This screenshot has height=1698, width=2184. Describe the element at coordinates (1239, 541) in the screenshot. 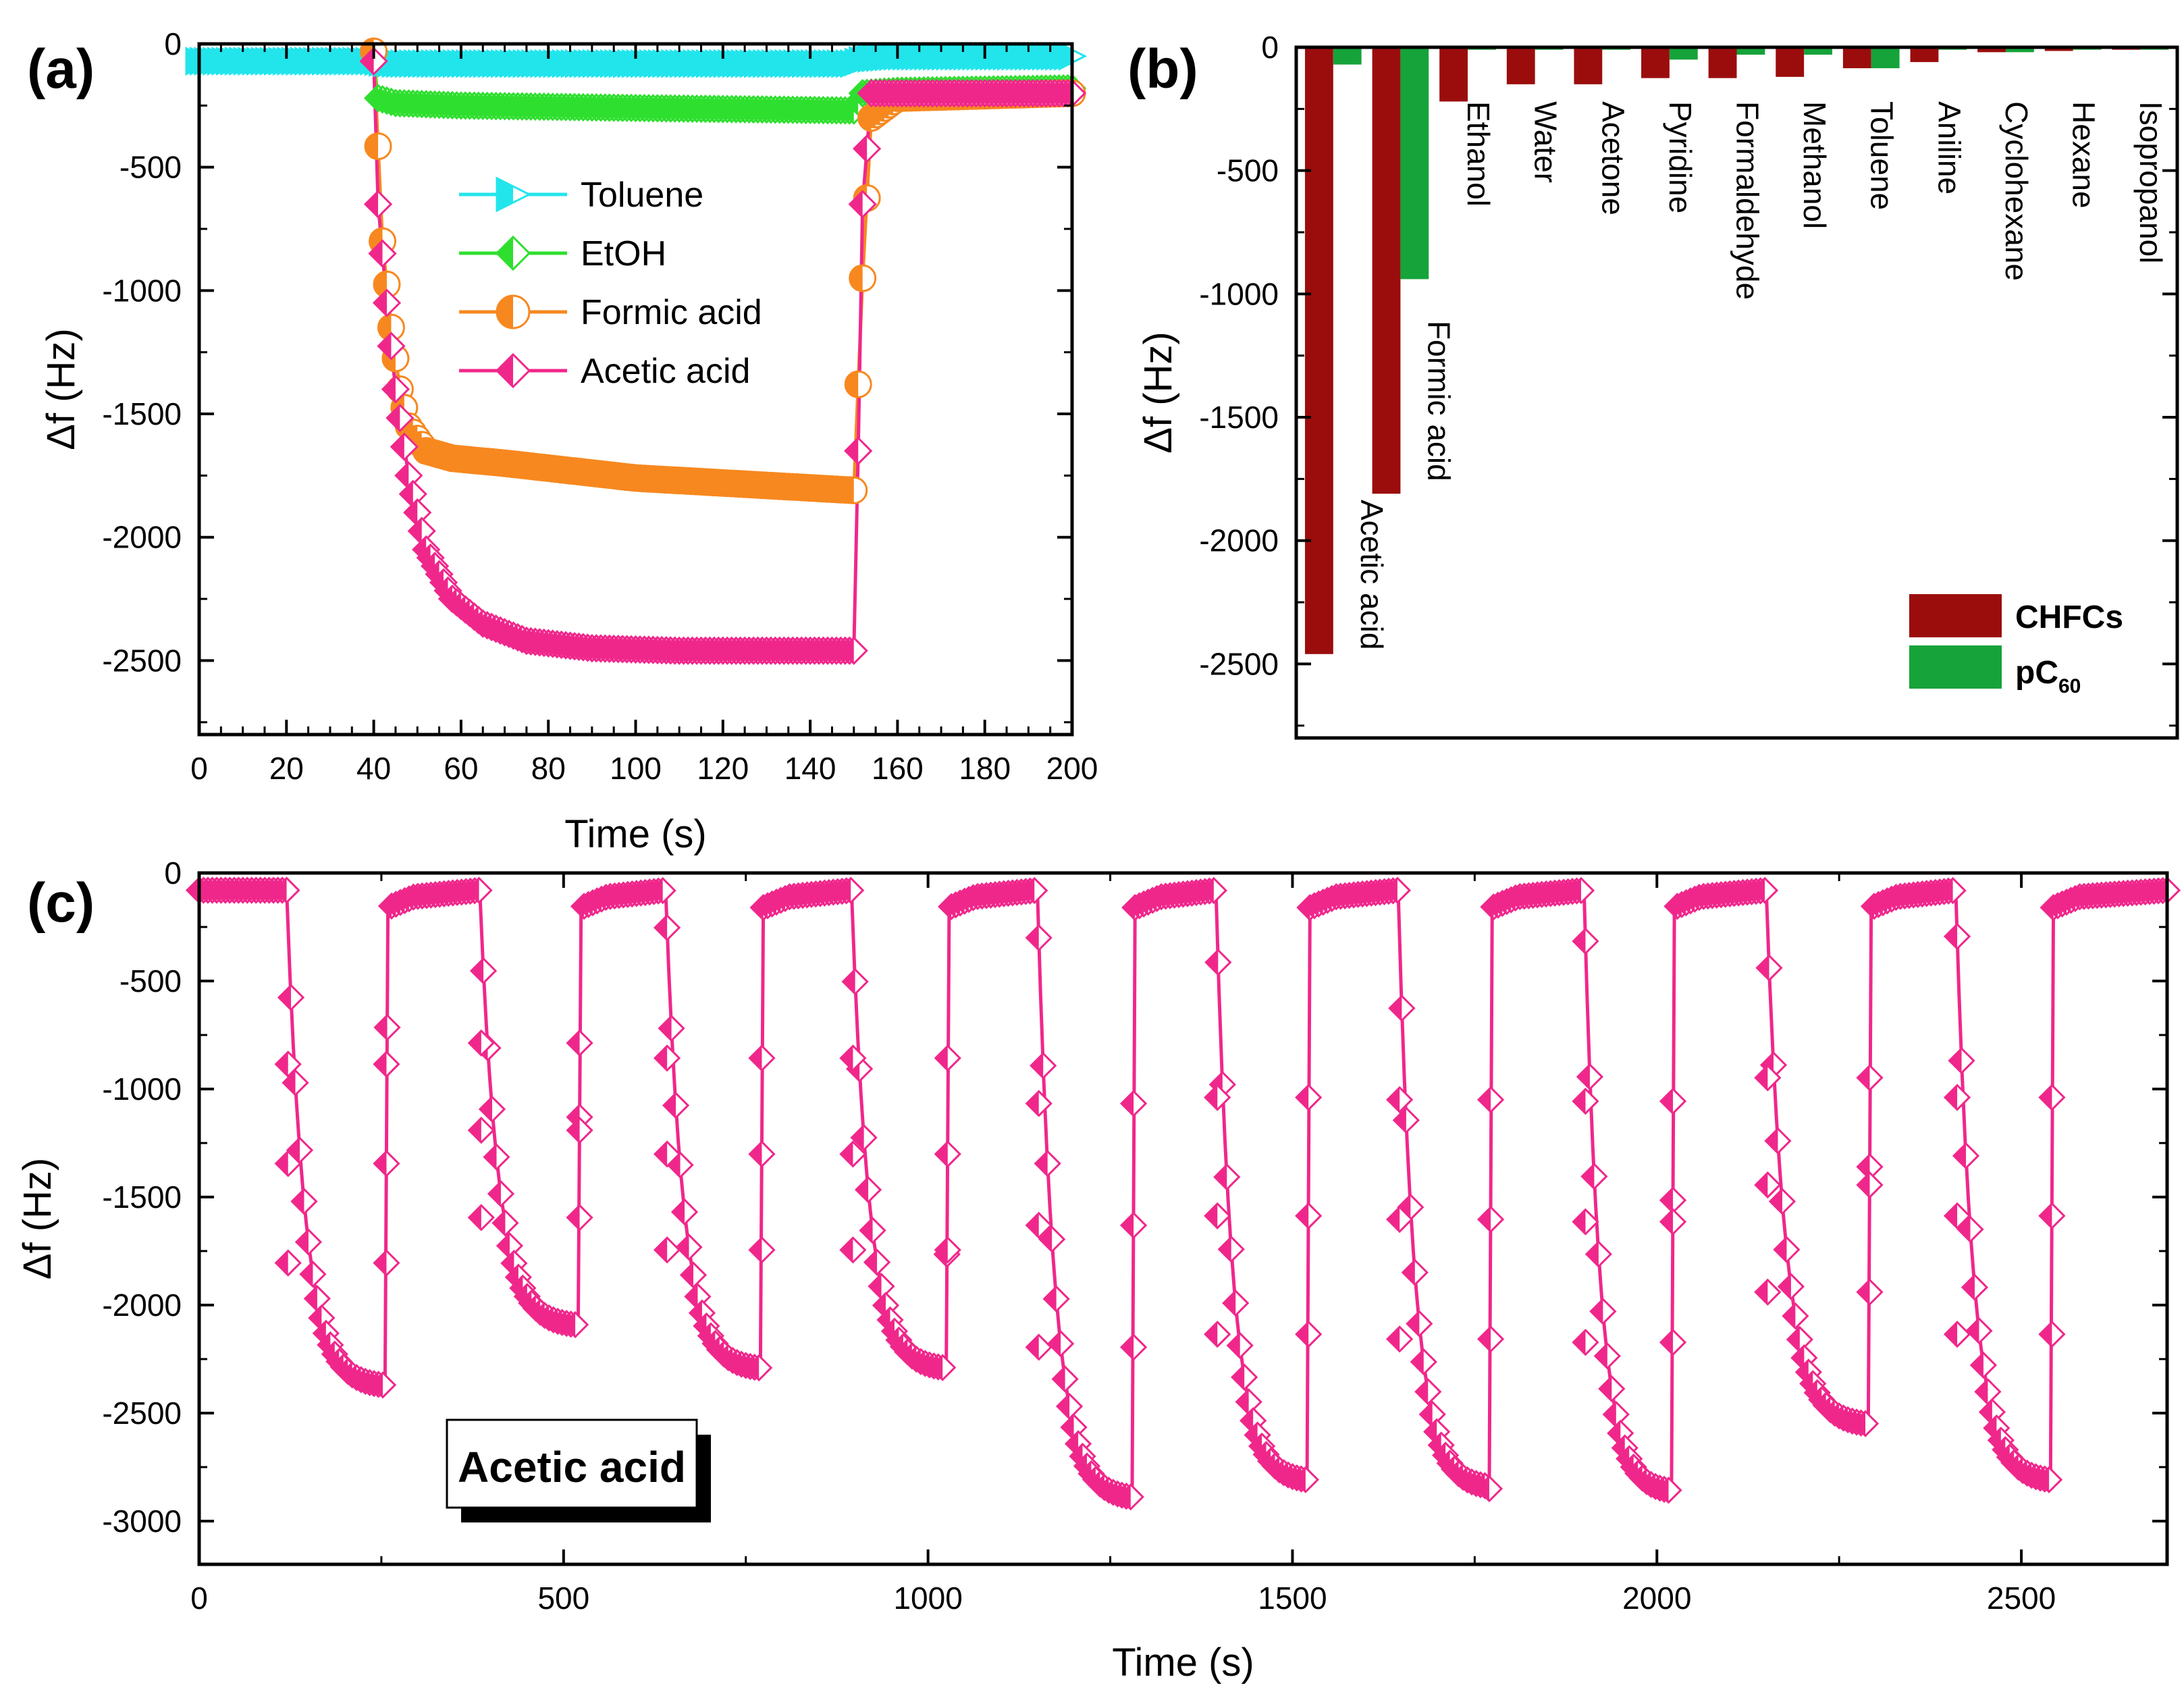

I see `panel-b-ytick-label: -2000` at that location.